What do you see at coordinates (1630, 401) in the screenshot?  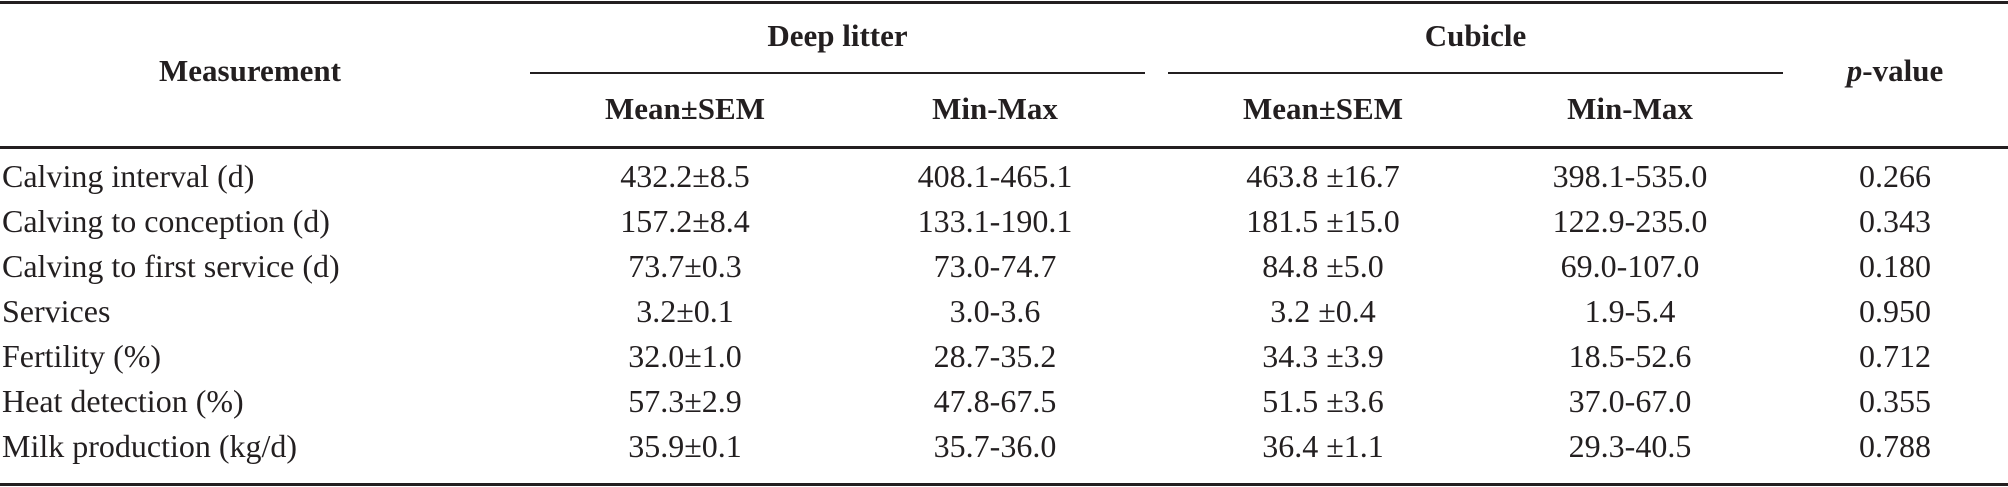 I see `cubicle-range-cell: 37.0-67.0` at bounding box center [1630, 401].